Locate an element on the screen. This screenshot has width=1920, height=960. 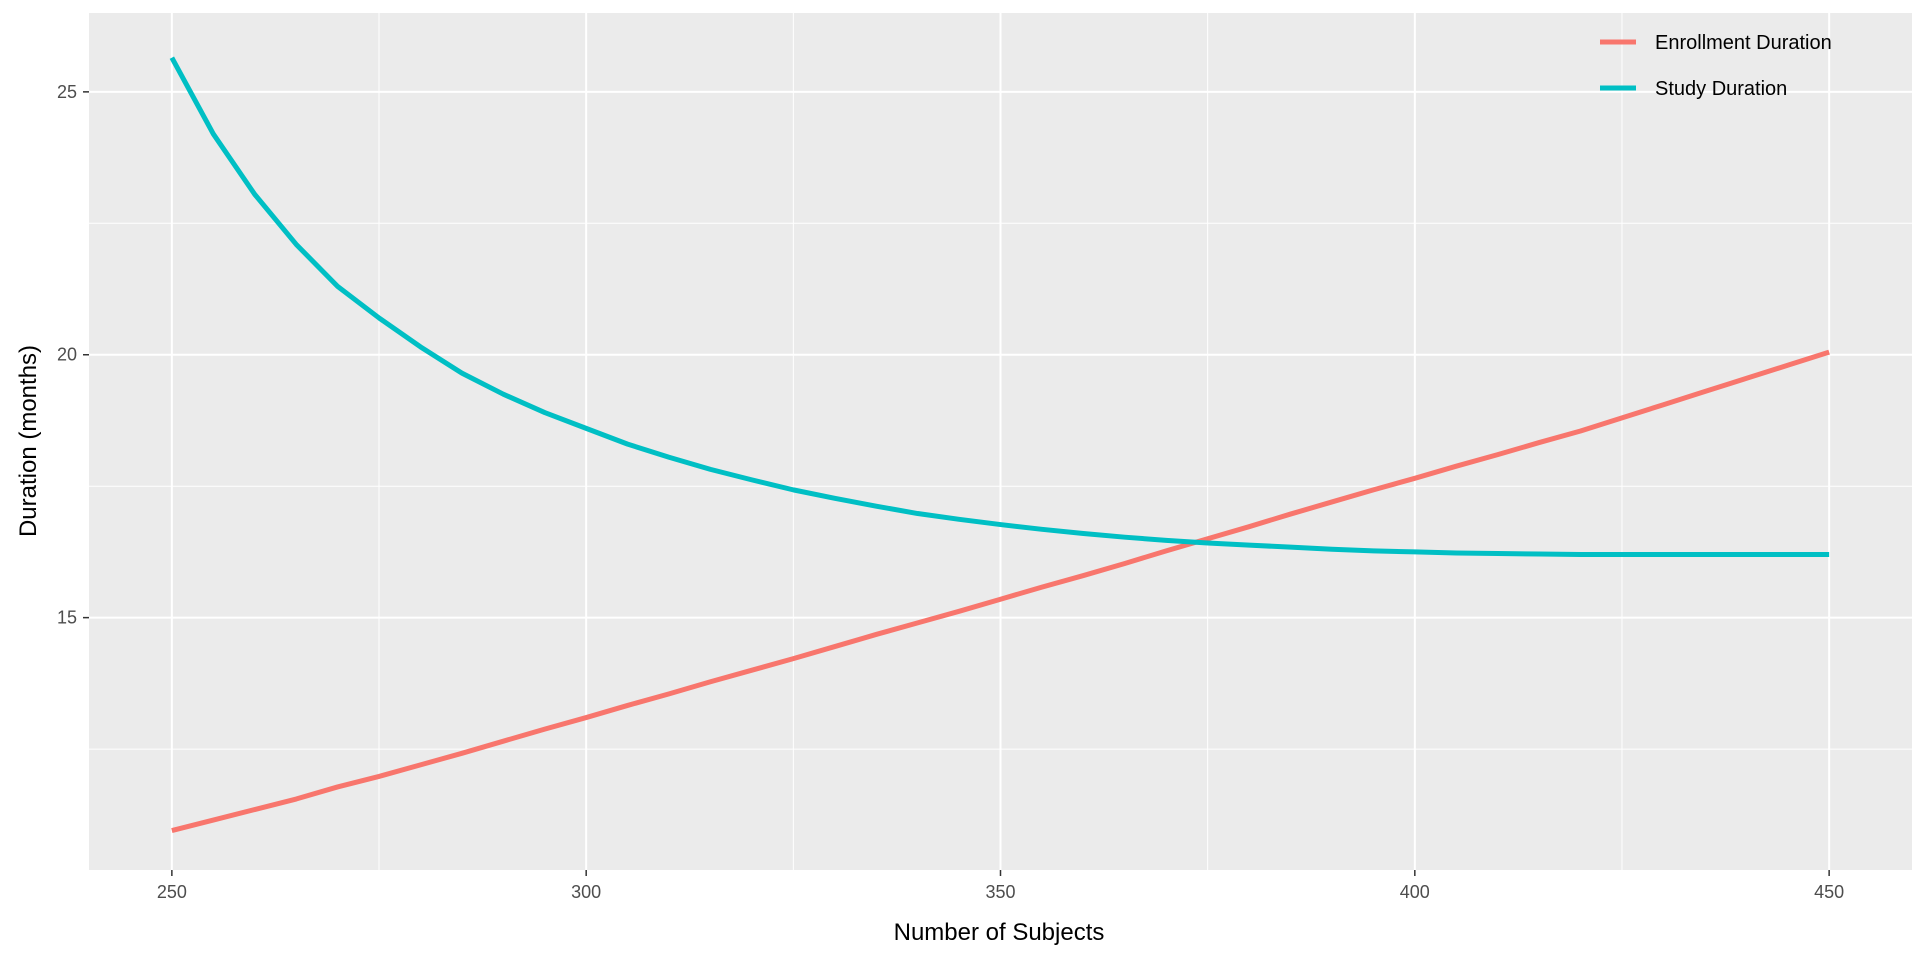
y-axis-title: Duration (months) is located at coordinates (28, 441).